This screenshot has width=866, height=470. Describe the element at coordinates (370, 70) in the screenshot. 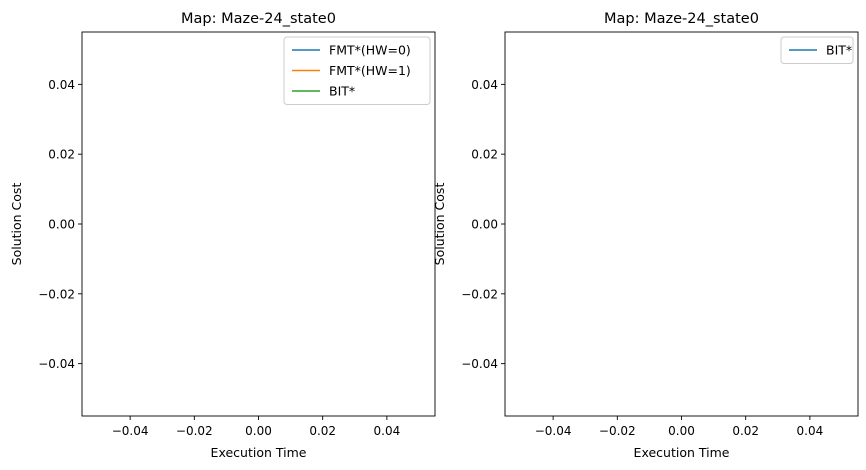

I see `legend-label: FMT*(HW=1)` at that location.